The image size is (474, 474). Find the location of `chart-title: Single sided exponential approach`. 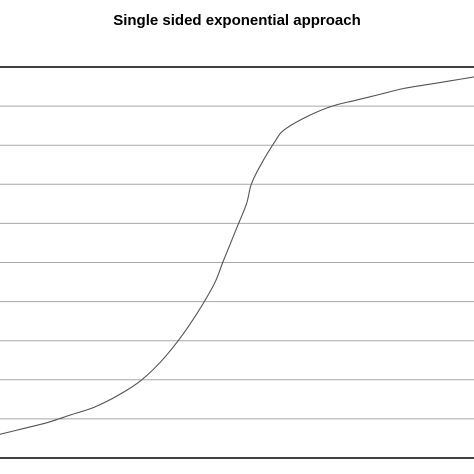

chart-title: Single sided exponential approach is located at coordinates (237, 20).